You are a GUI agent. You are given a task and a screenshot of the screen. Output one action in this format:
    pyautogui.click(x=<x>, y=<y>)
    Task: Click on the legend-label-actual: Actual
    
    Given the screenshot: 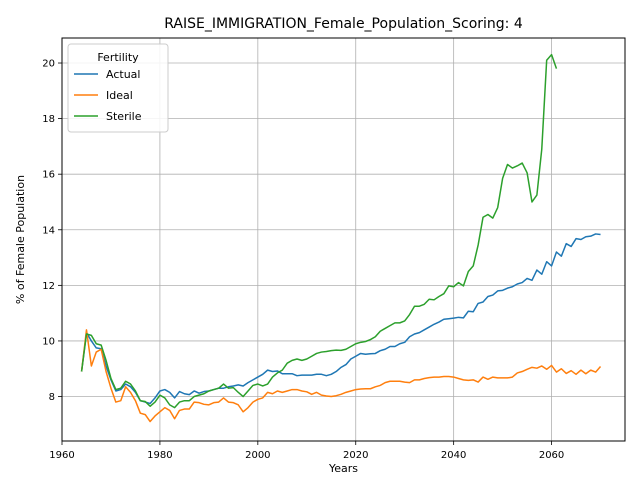 What is the action you would take?
    pyautogui.click(x=123, y=74)
    